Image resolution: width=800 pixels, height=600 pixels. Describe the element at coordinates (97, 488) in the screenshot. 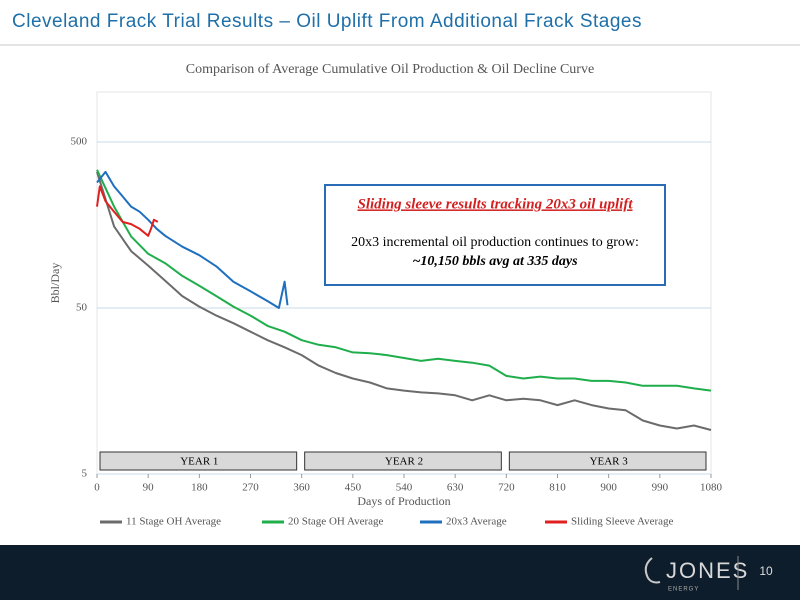

I see `x-tick-label: 0` at that location.